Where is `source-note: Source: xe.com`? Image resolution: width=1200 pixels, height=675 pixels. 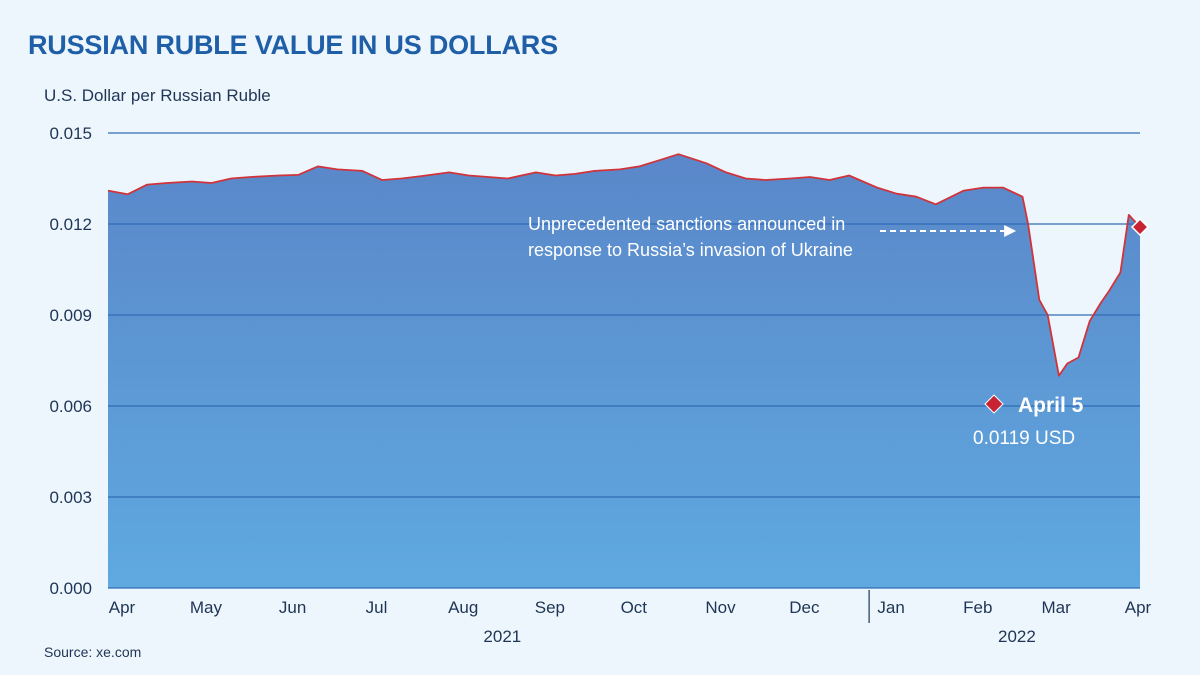
source-note: Source: xe.com is located at coordinates (93, 652).